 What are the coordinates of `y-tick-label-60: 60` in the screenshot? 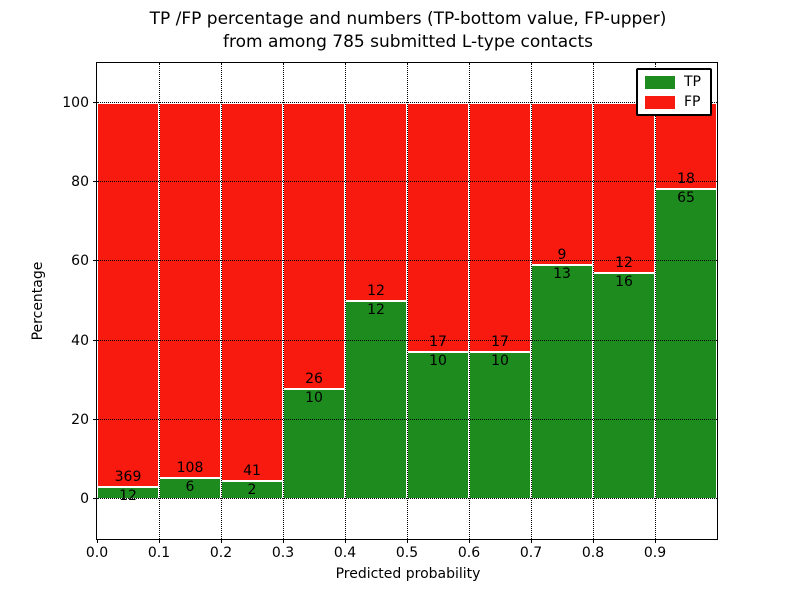 It's located at (80, 261).